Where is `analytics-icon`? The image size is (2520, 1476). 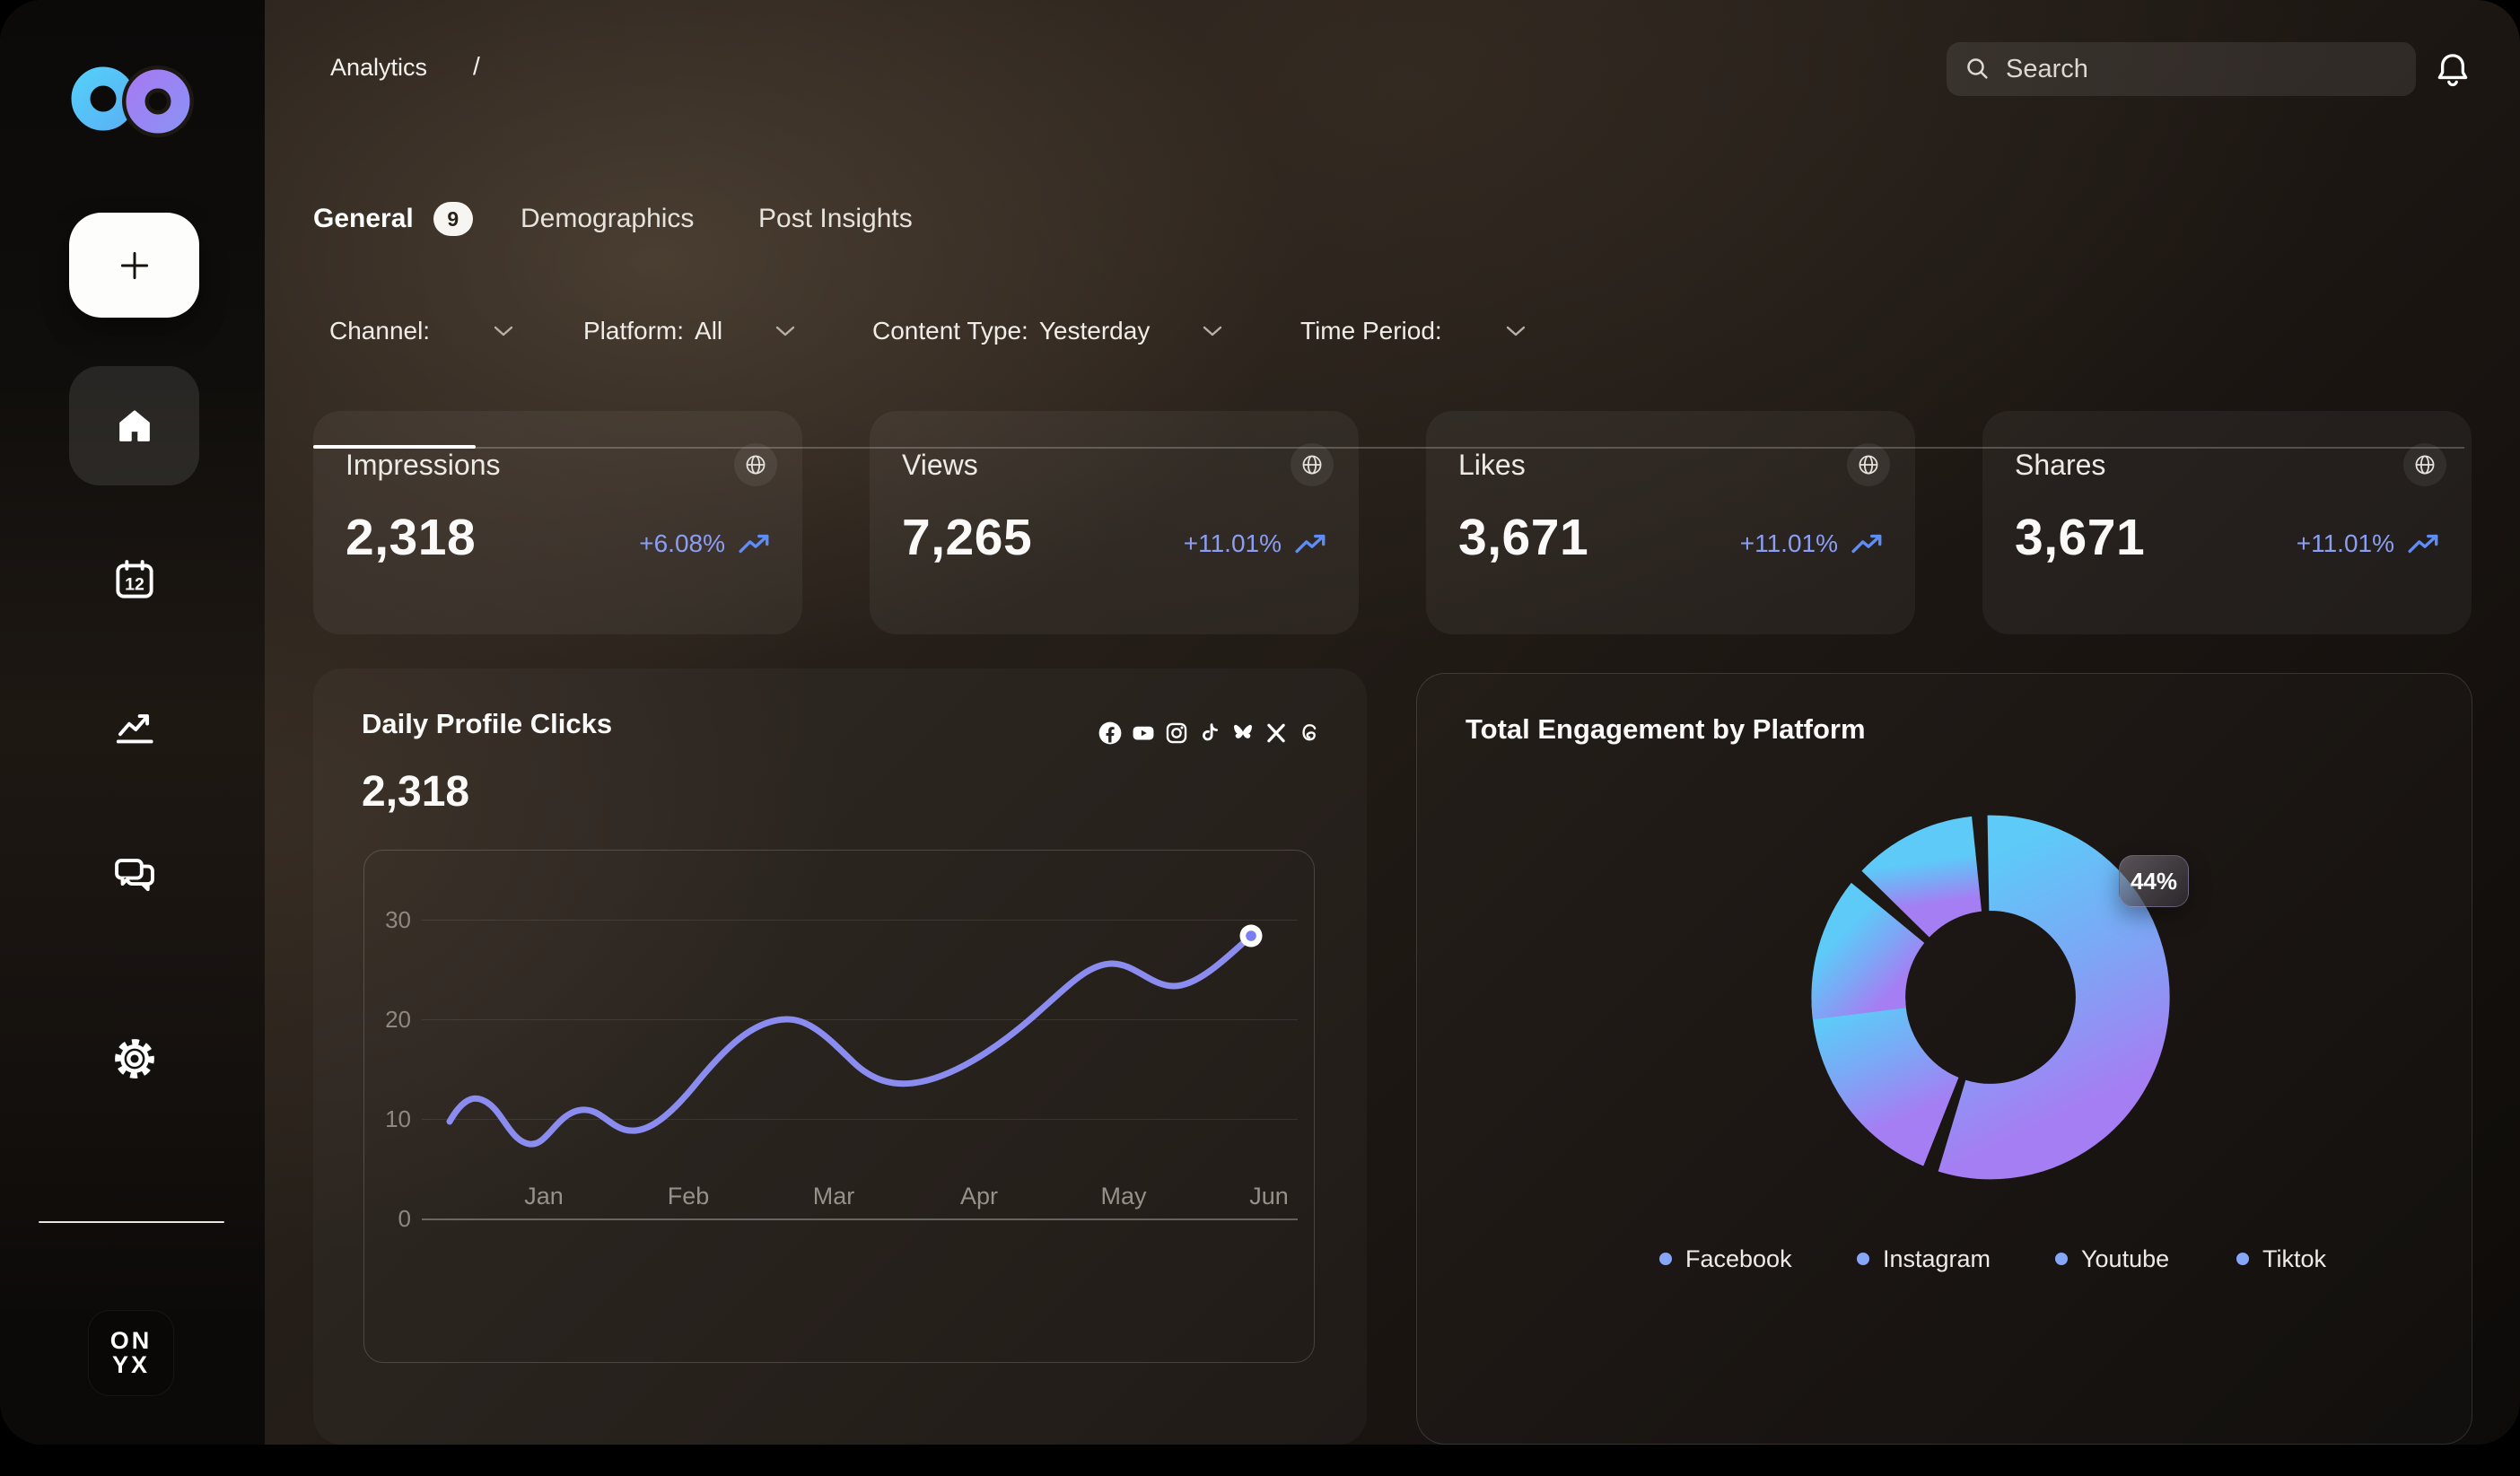
analytics-icon is located at coordinates (134, 729).